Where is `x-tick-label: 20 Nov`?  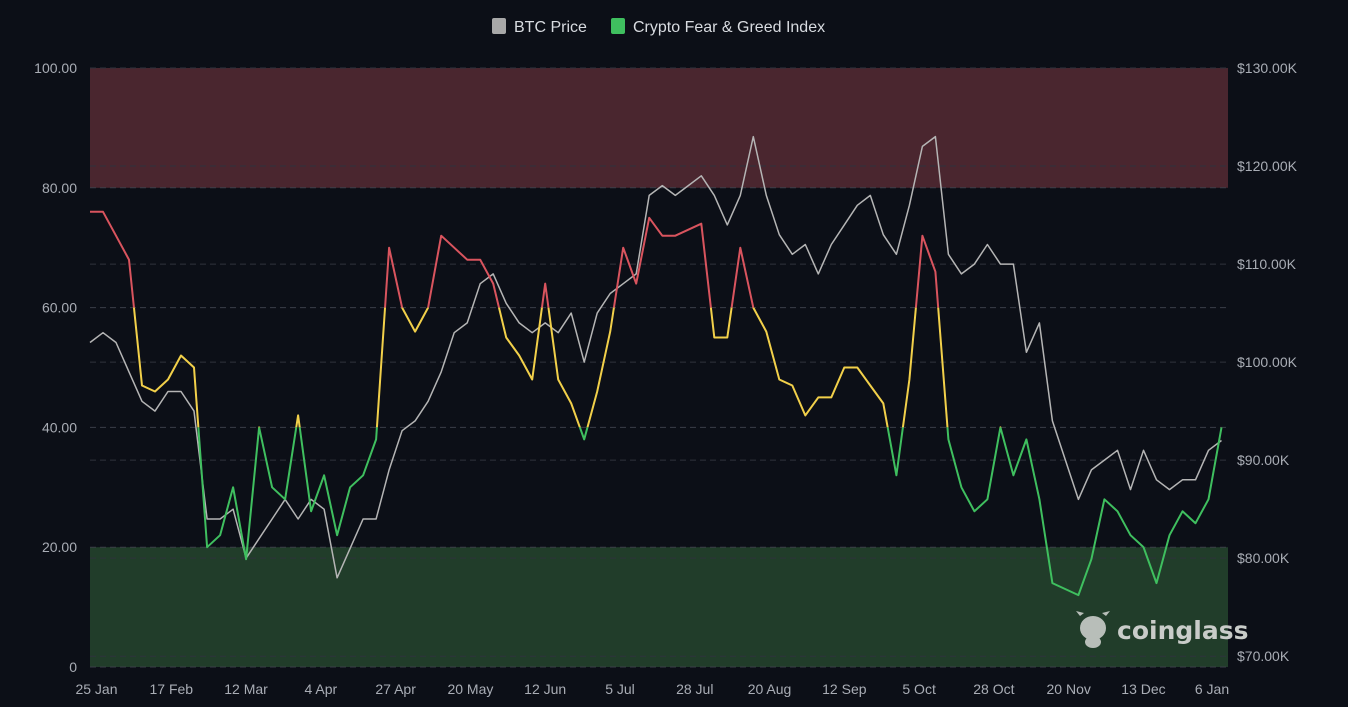
x-tick-label: 20 Nov is located at coordinates (1069, 689).